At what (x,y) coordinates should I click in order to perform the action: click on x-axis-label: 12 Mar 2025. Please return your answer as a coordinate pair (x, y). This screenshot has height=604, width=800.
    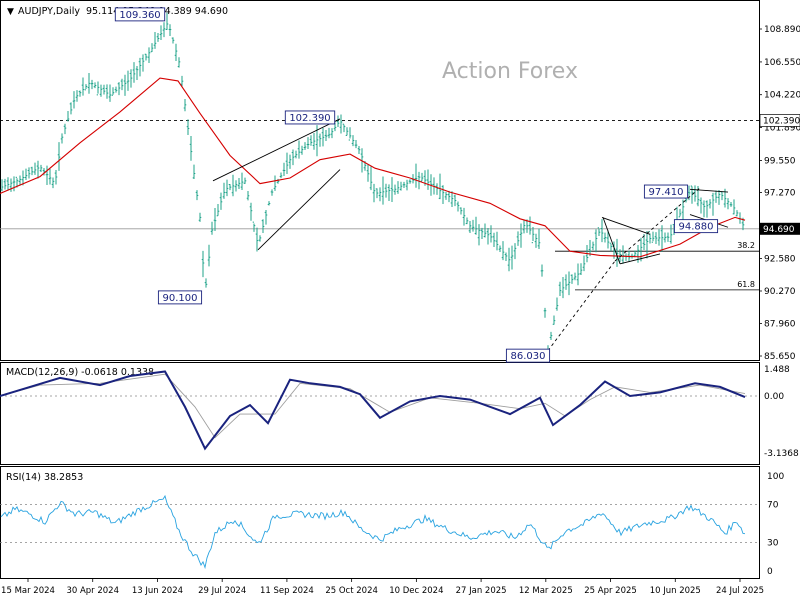
    Looking at the image, I should click on (546, 591).